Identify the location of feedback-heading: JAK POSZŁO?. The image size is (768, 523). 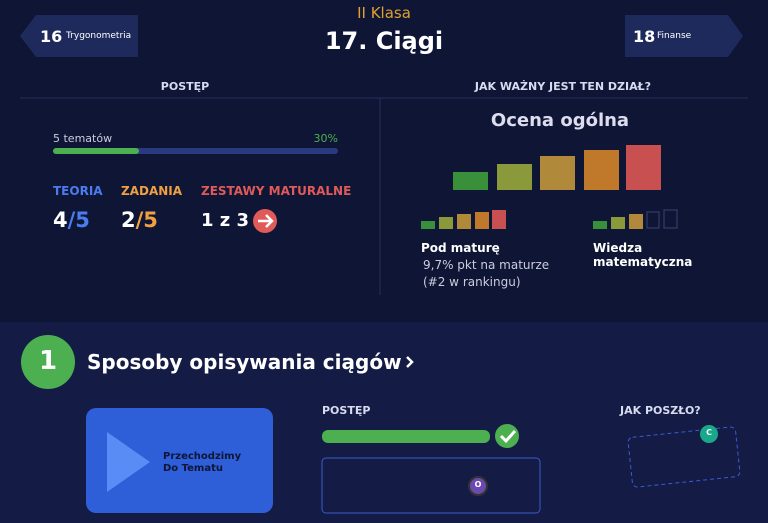
(660, 410).